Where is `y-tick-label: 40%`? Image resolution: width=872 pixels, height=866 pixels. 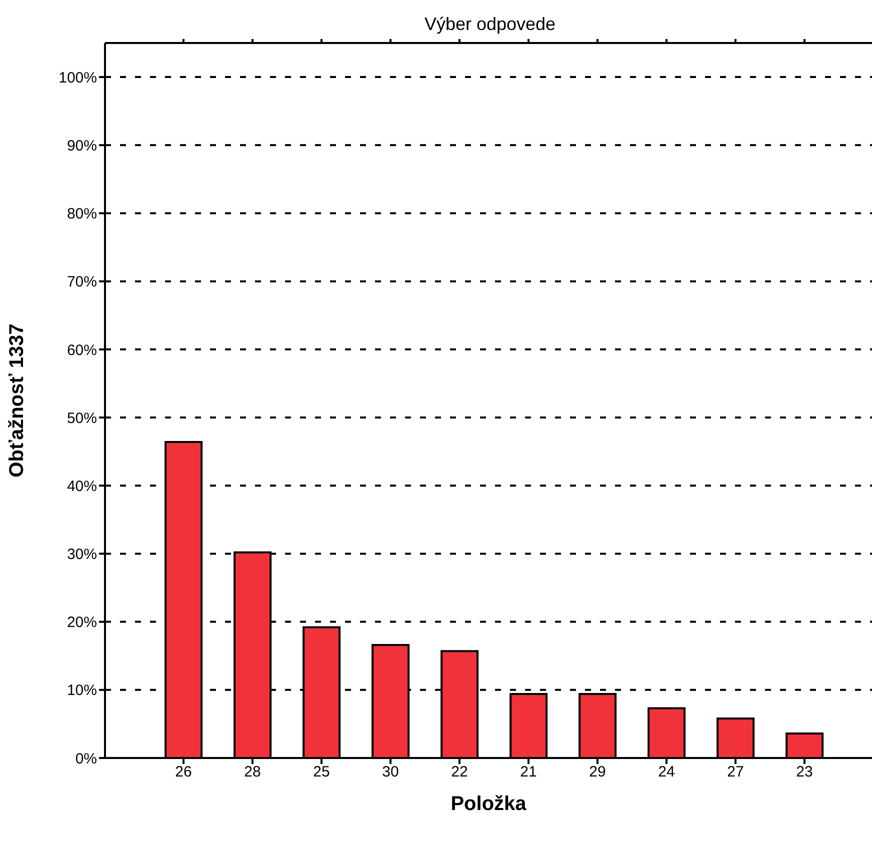 y-tick-label: 40% is located at coordinates (81, 486).